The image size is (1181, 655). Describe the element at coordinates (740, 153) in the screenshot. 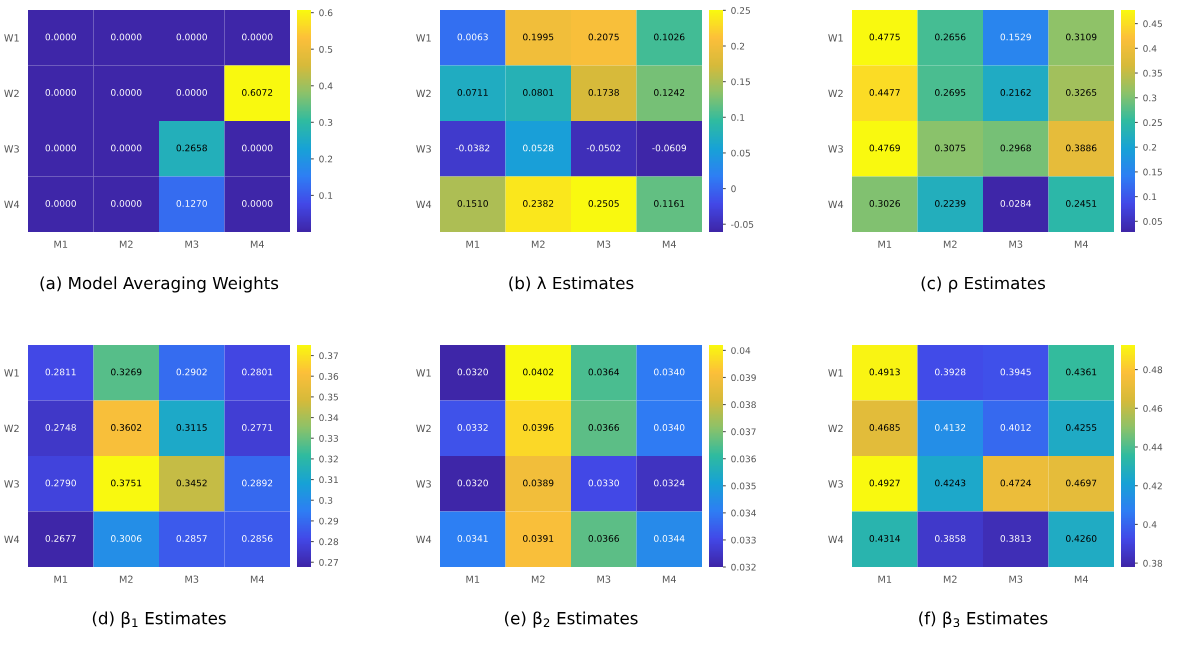

I see `color-bar-label: 0.05` at that location.